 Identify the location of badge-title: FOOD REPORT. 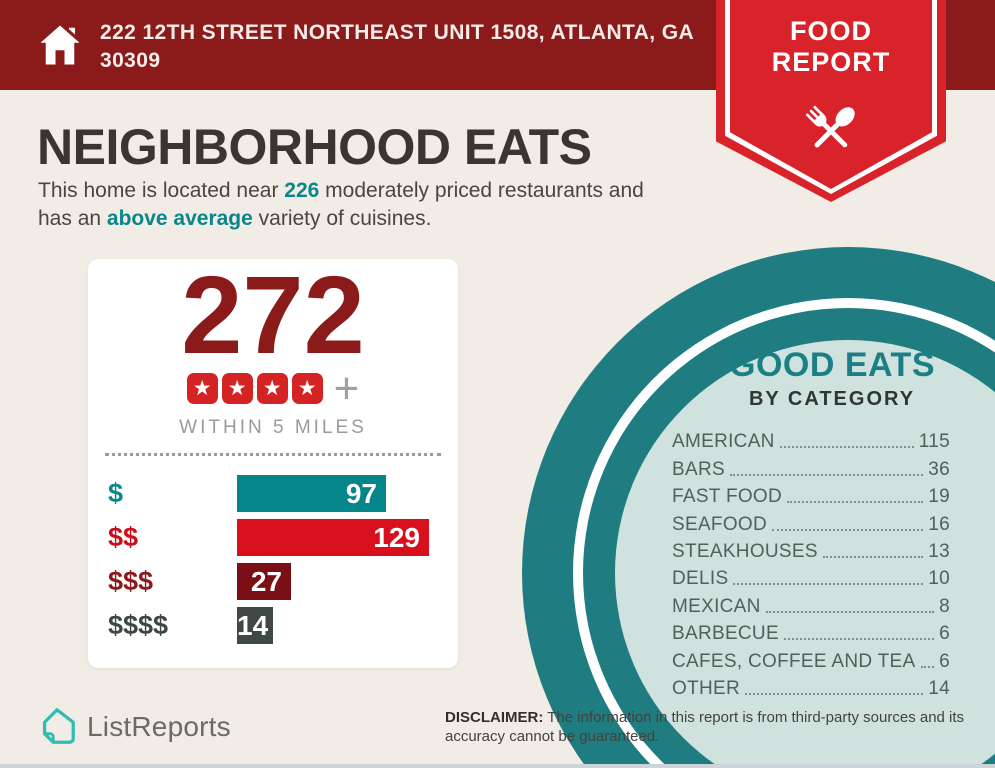
(831, 47).